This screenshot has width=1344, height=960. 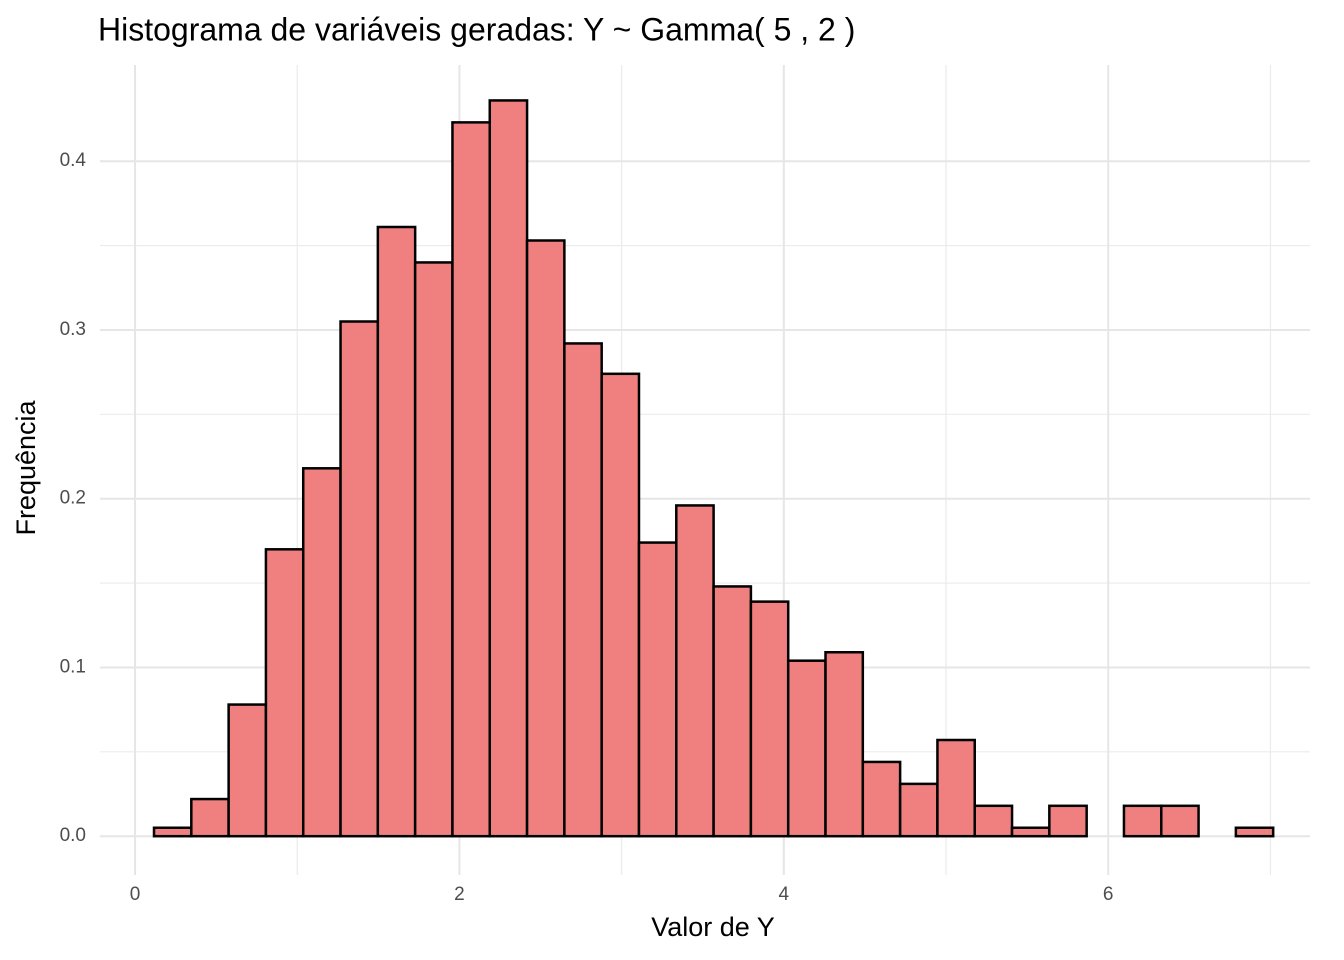 What do you see at coordinates (135, 894) in the screenshot?
I see `x-tick-label: 0` at bounding box center [135, 894].